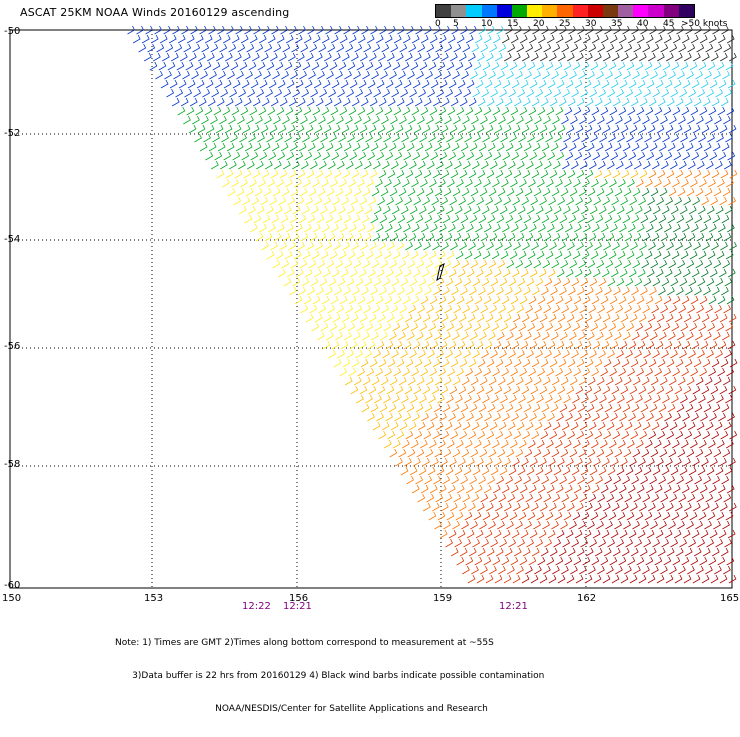 The height and width of the screenshot is (737, 740). Describe the element at coordinates (297, 606) in the screenshot. I see `time-label-2: 12:21` at that location.